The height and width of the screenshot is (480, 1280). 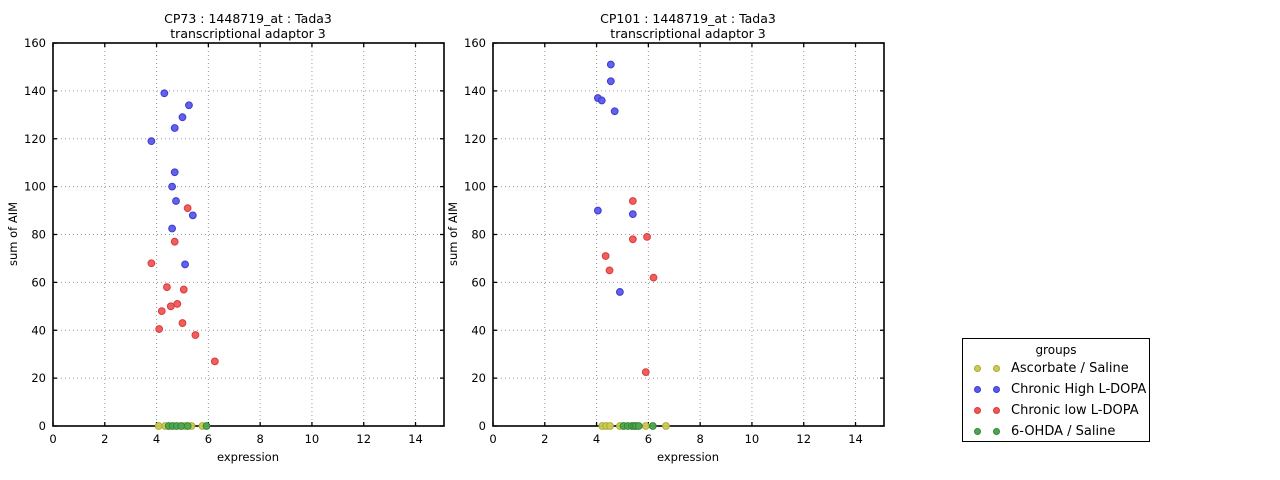 What do you see at coordinates (1070, 368) in the screenshot?
I see `legend-item-label: Ascorbate / Saline` at bounding box center [1070, 368].